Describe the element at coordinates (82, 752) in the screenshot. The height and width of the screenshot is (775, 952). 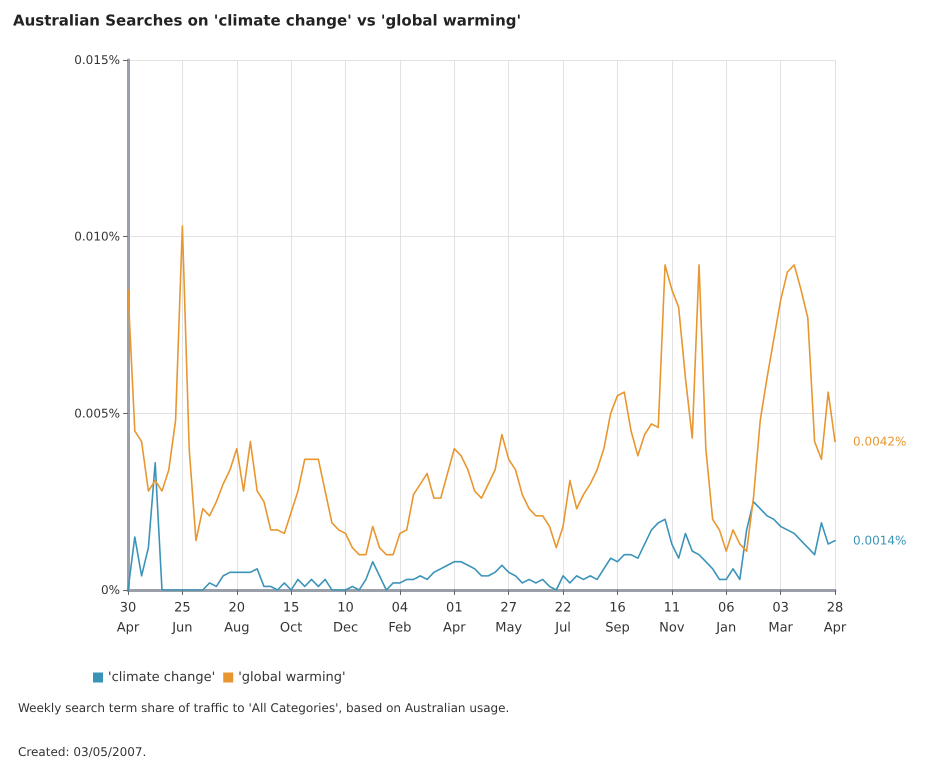
I see `text: Created: 03/05/2007.` at that location.